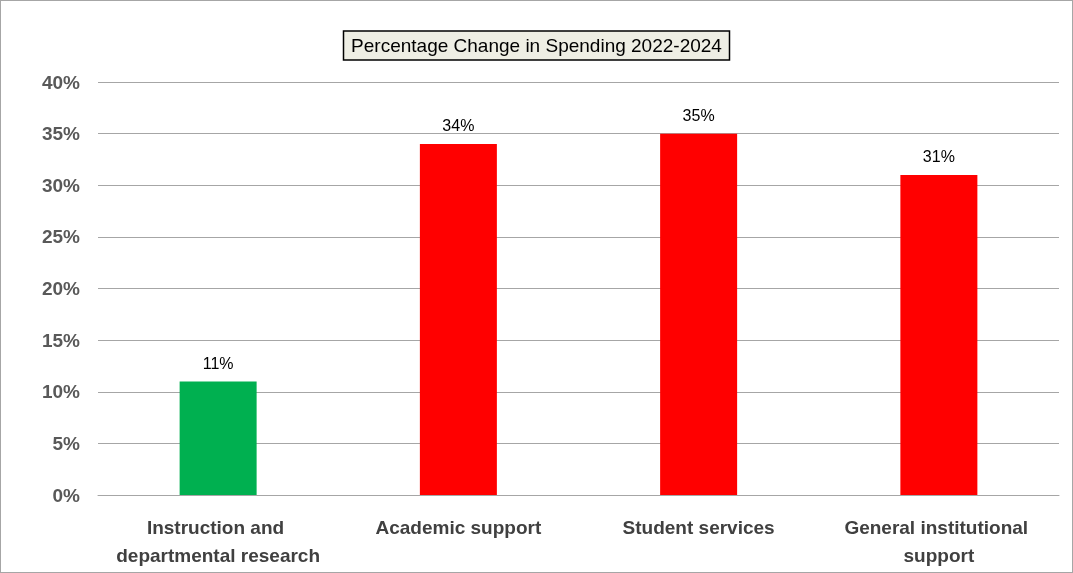 The image size is (1073, 573). I want to click on y-tick-label: 10%, so click(61, 392).